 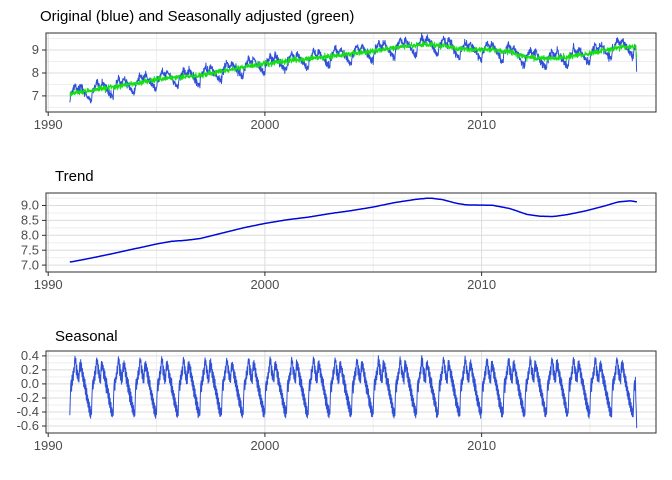 I want to click on series-group-seasonal, so click(x=353, y=392).